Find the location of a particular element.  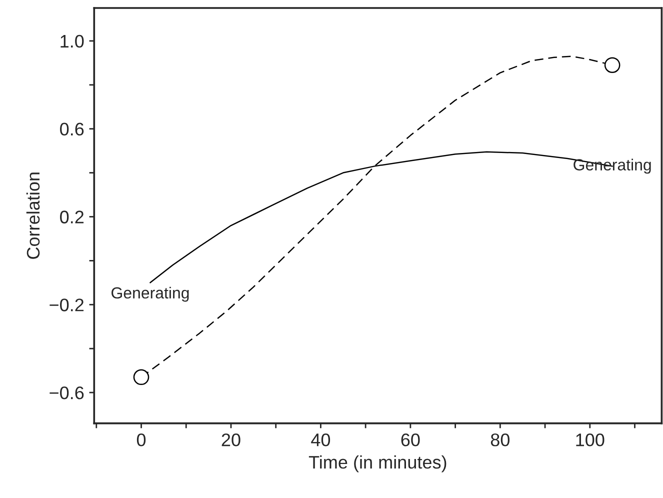

x-axis-title: Time (in minutes) is located at coordinates (377, 463).